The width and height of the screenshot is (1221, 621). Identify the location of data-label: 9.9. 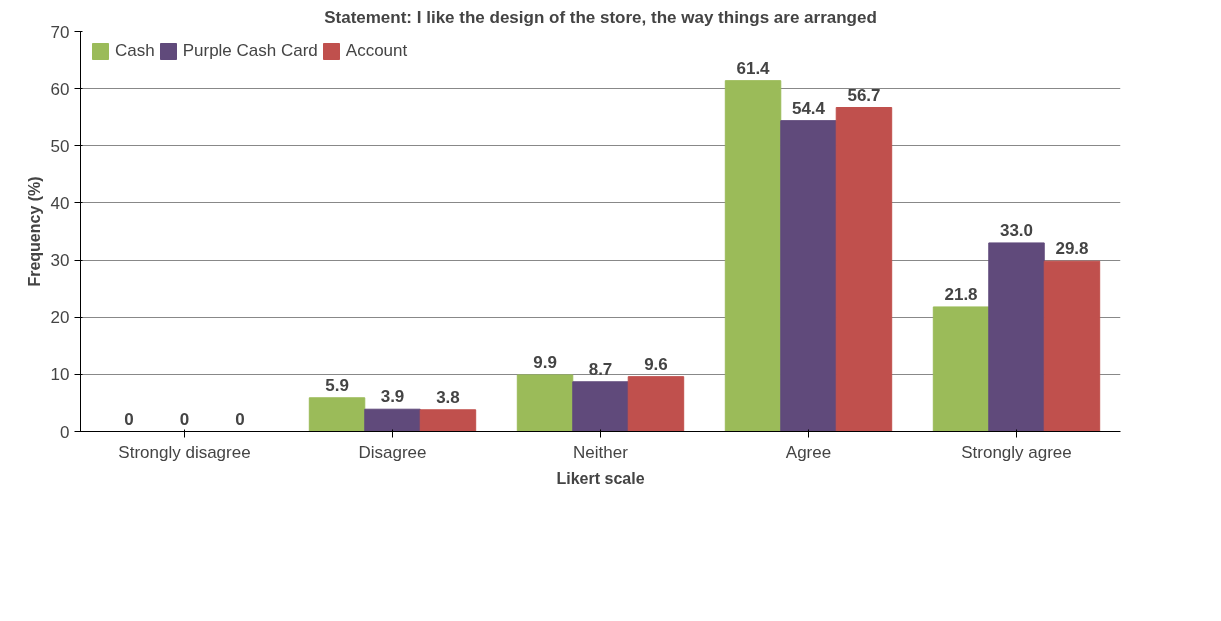
(545, 362).